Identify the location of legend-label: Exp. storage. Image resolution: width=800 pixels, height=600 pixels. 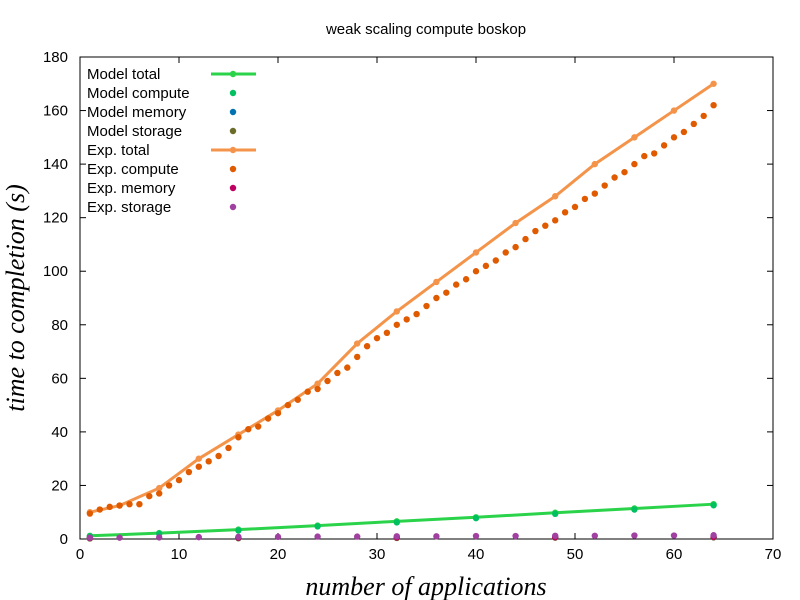
(129, 207).